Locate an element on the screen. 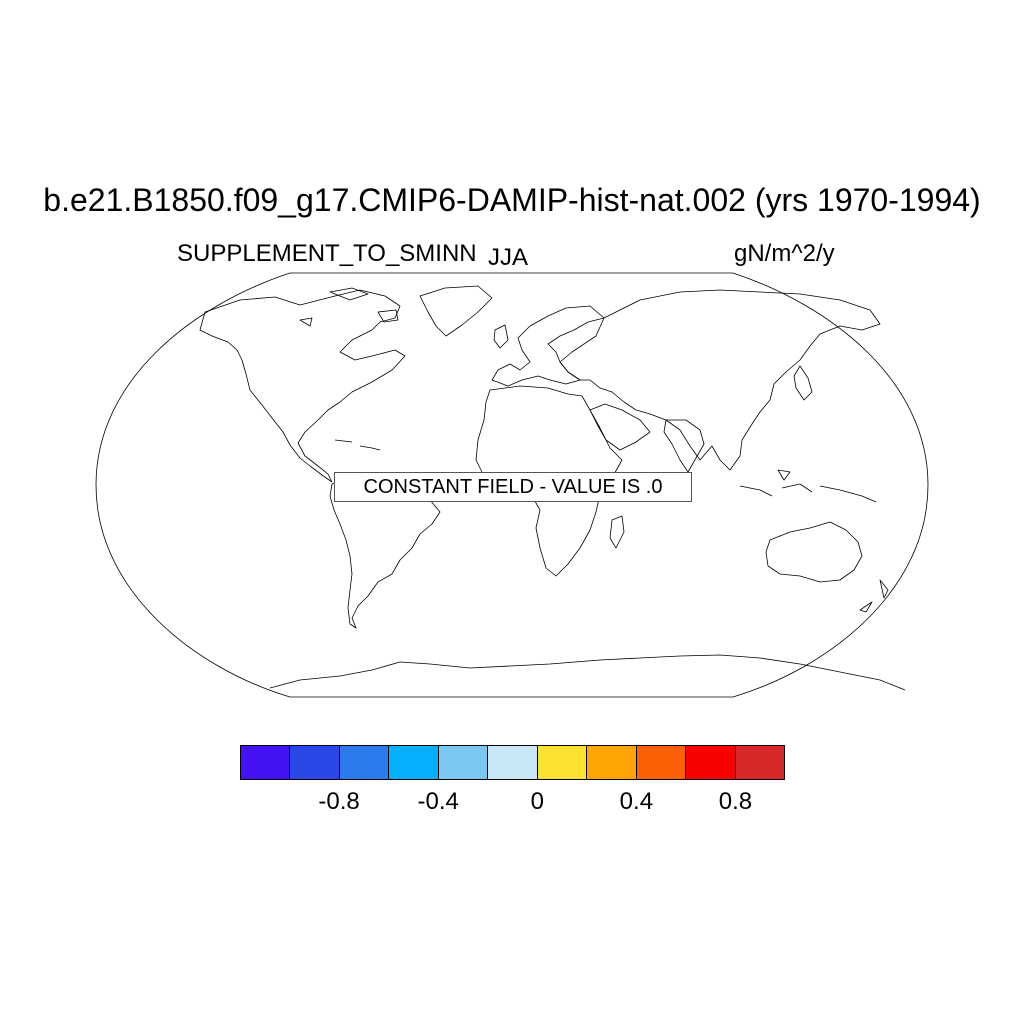 The height and width of the screenshot is (1024, 1024). coastline-british-isles is located at coordinates (501, 336).